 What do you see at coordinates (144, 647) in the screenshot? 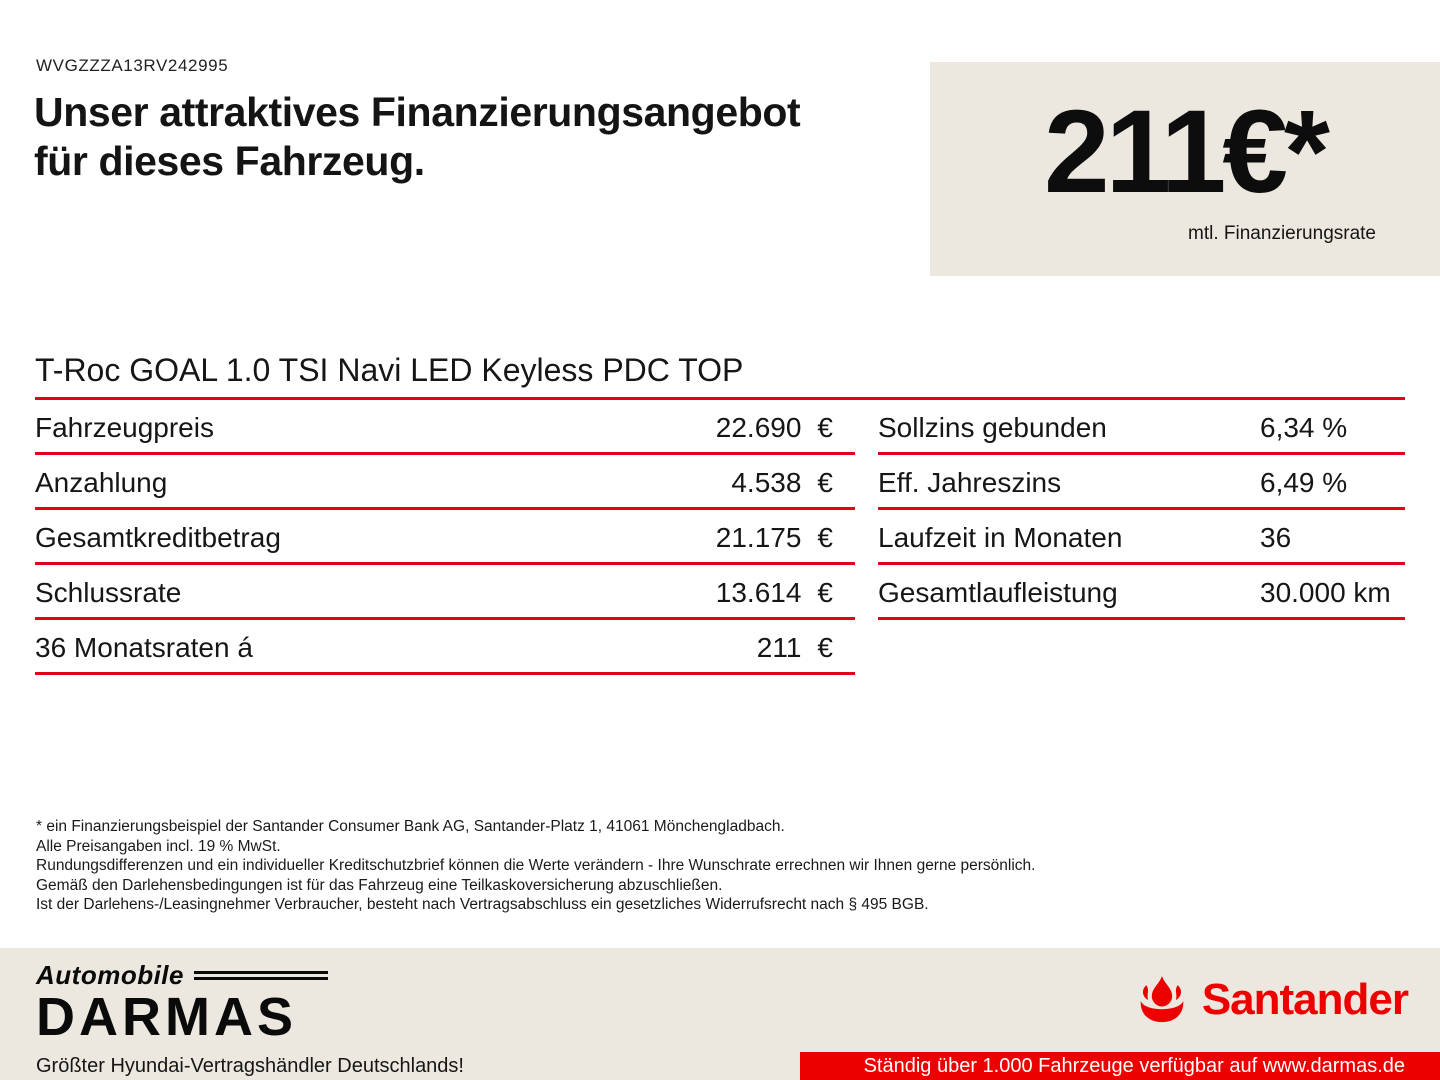
I see `financing-label: 36 Monatsraten á` at bounding box center [144, 647].